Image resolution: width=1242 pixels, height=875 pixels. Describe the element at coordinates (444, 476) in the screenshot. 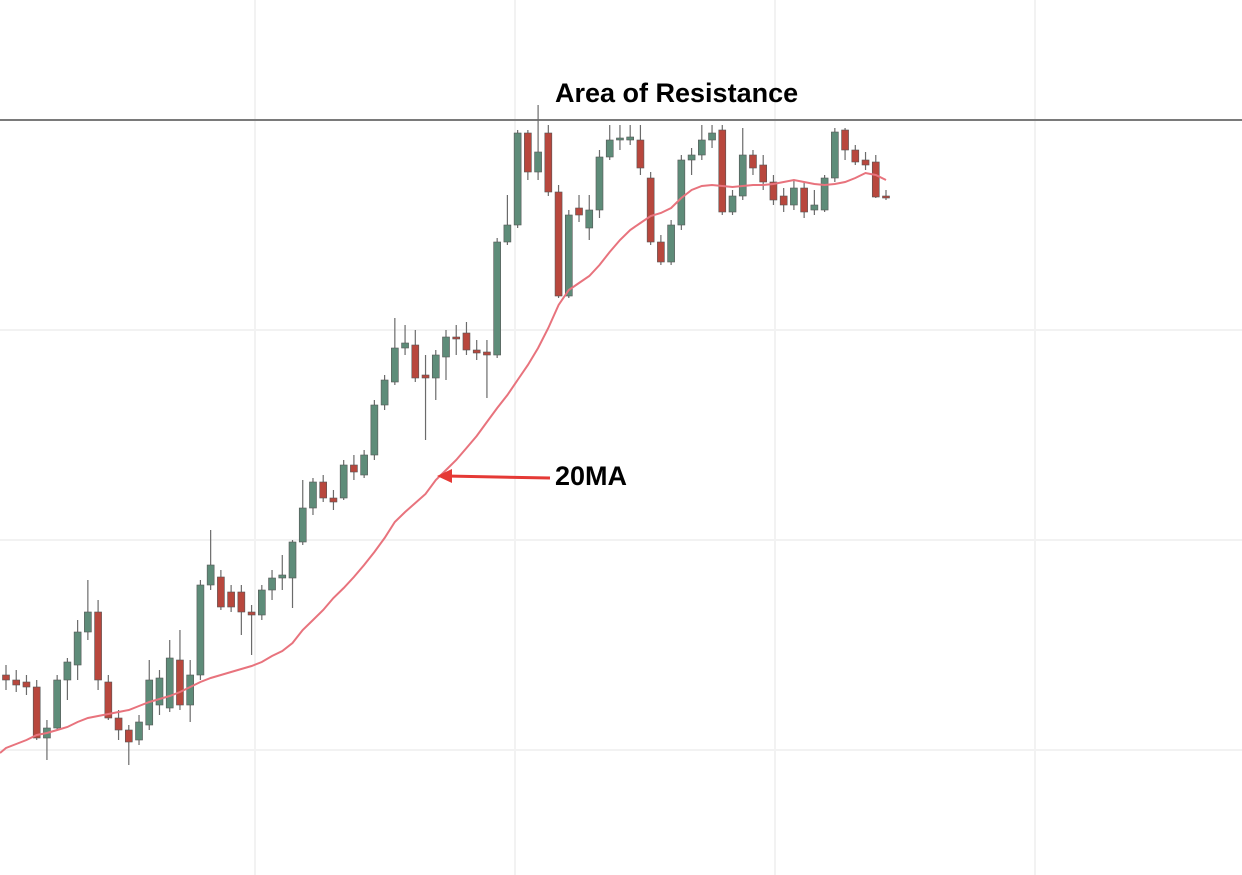

I see `arrow-head` at that location.